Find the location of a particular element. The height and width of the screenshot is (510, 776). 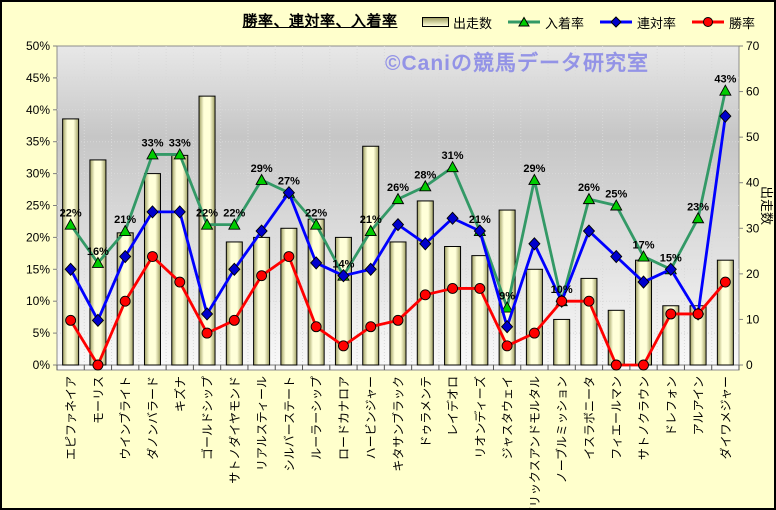

right-axis-tick-label: 50 is located at coordinates (753, 137).